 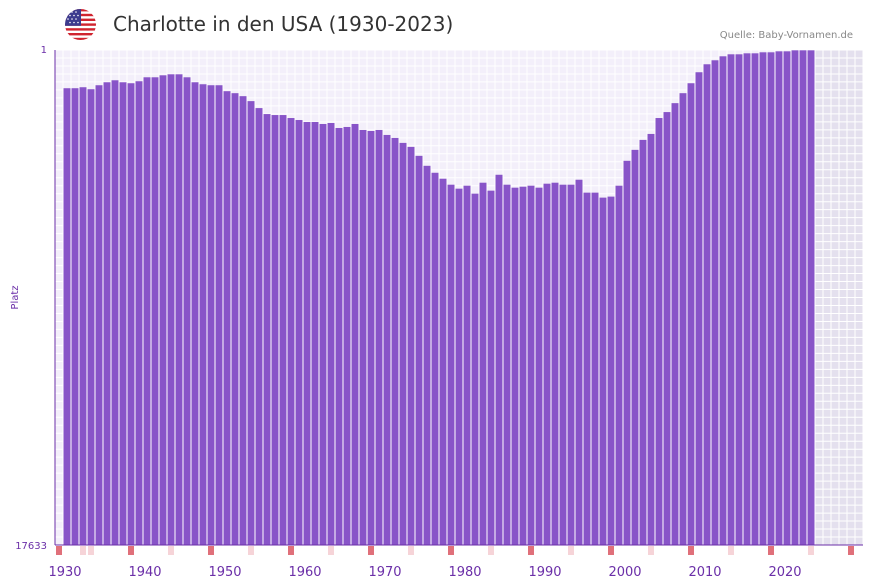 What do you see at coordinates (571, 364) in the screenshot?
I see `bar-1993` at bounding box center [571, 364].